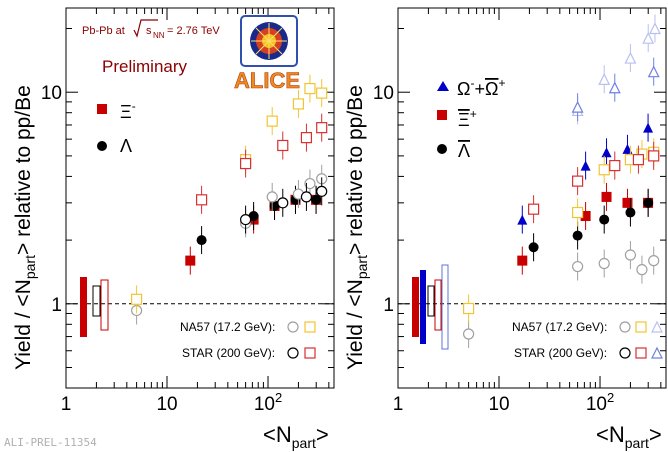 Image resolution: width=668 pixels, height=452 pixels. I want to click on right-x-tick-label: 1, so click(398, 404).